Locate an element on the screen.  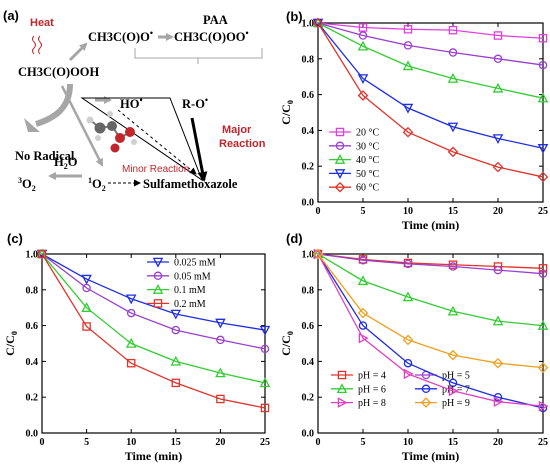
x-tick-label-c: 0 is located at coordinates (42, 442).